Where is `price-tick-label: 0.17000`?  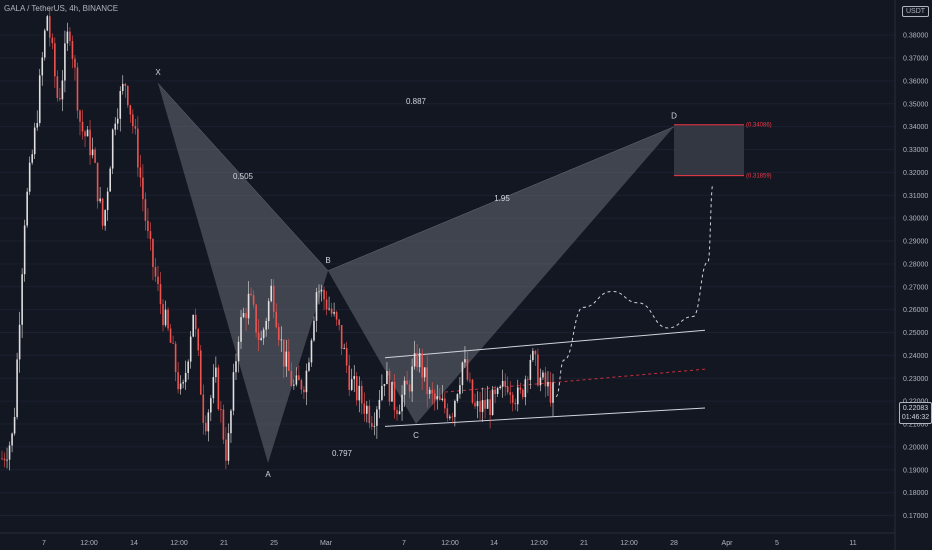
price-tick-label: 0.17000 is located at coordinates (915, 516).